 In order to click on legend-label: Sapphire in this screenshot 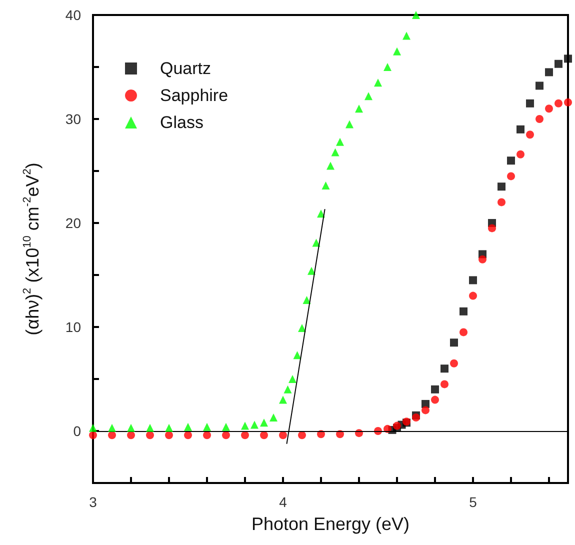, I will do `click(194, 95)`.